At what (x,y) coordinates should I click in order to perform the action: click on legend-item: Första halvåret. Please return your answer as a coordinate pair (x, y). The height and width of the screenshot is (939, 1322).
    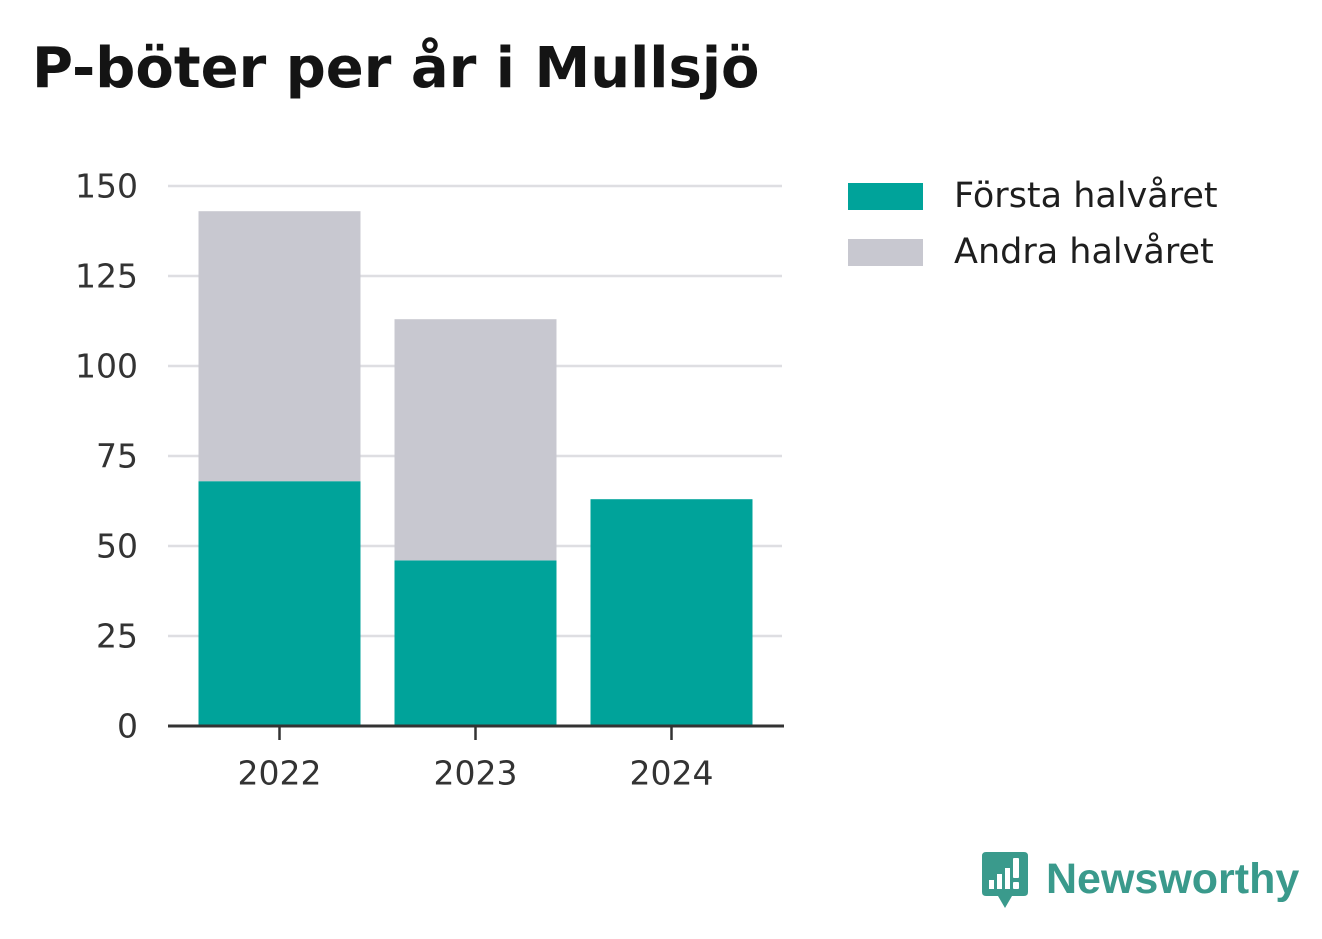
    Looking at the image, I should click on (1033, 196).